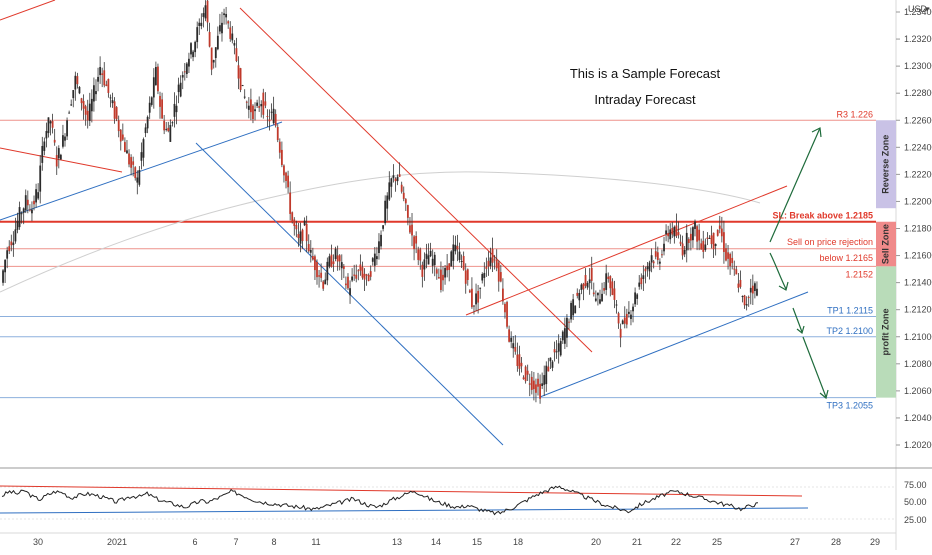  Describe the element at coordinates (915, 485) in the screenshot. I see `rsi-tick-label: 75.00` at that location.